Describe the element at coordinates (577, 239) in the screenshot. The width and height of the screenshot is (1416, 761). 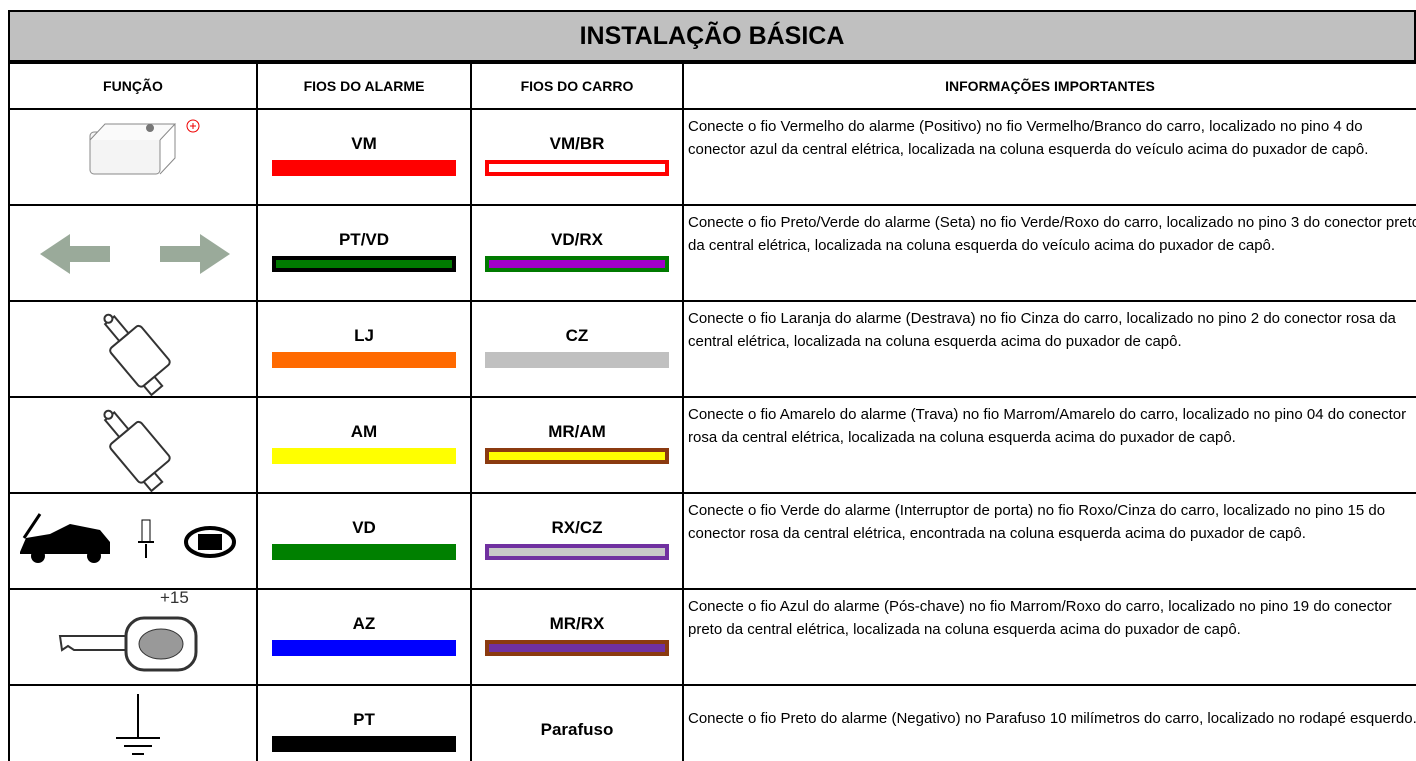
I see `car-wire-label: VD/RX` at that location.